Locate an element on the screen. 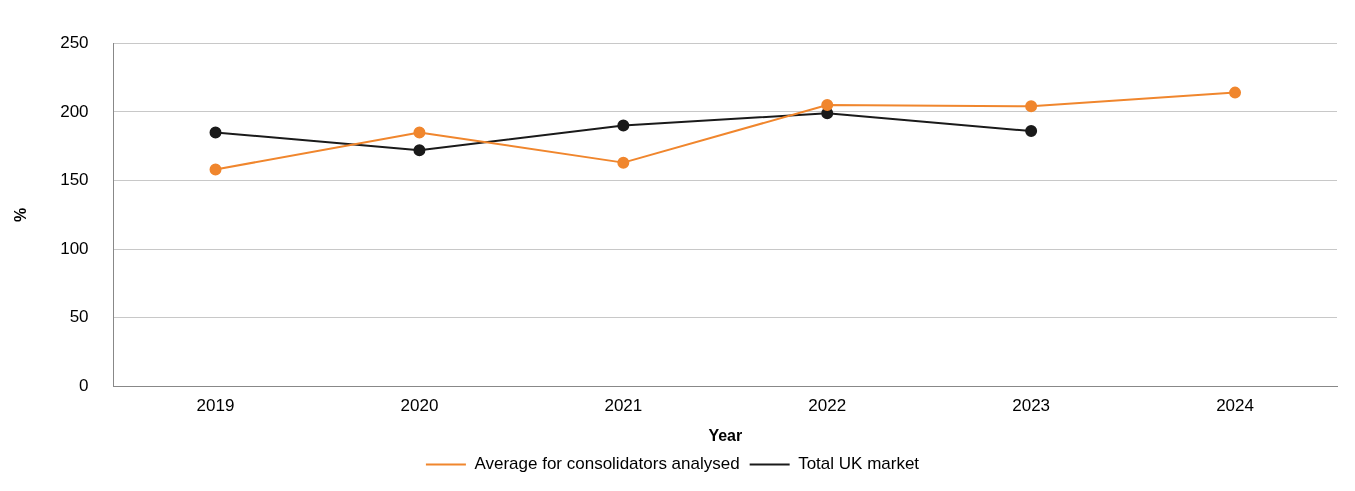 This screenshot has height=491, width=1355. x-tick-label: 2024 is located at coordinates (1235, 406).